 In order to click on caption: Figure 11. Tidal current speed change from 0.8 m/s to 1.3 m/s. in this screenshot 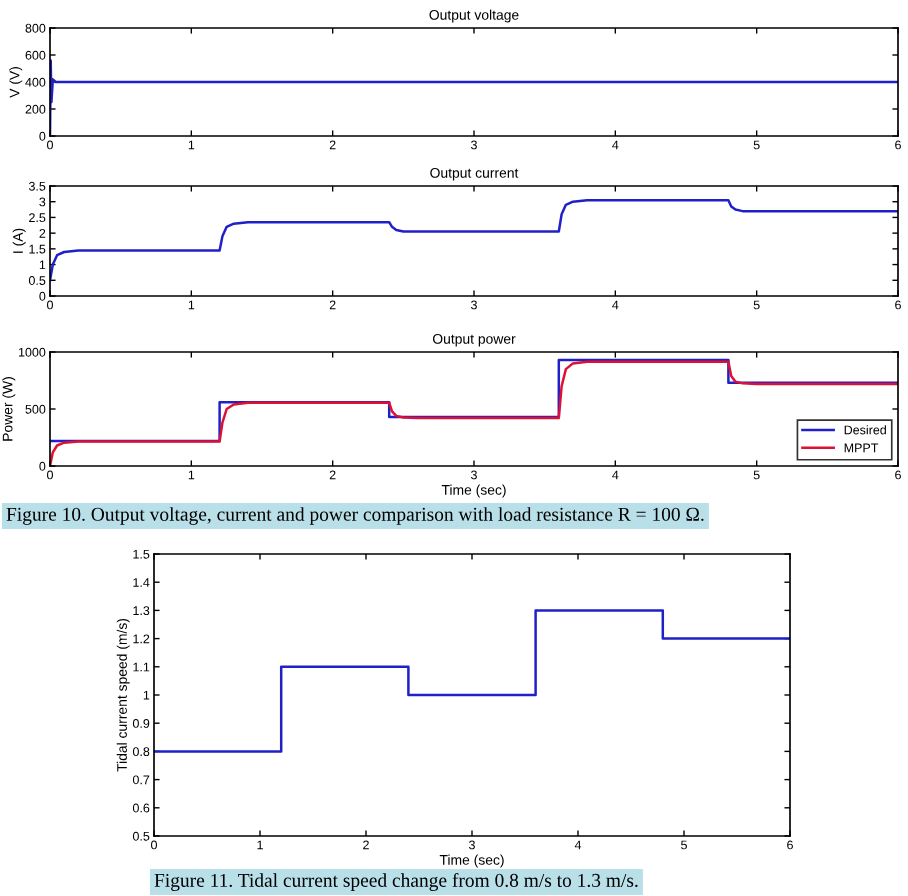, I will do `click(396, 882)`.